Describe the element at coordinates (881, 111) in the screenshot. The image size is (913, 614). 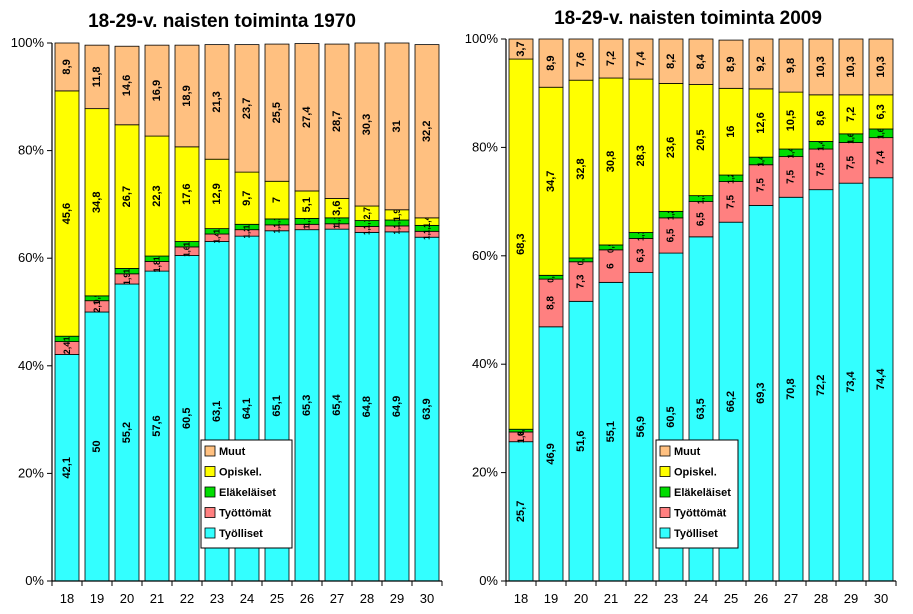
I see `data-label: 6,3` at that location.